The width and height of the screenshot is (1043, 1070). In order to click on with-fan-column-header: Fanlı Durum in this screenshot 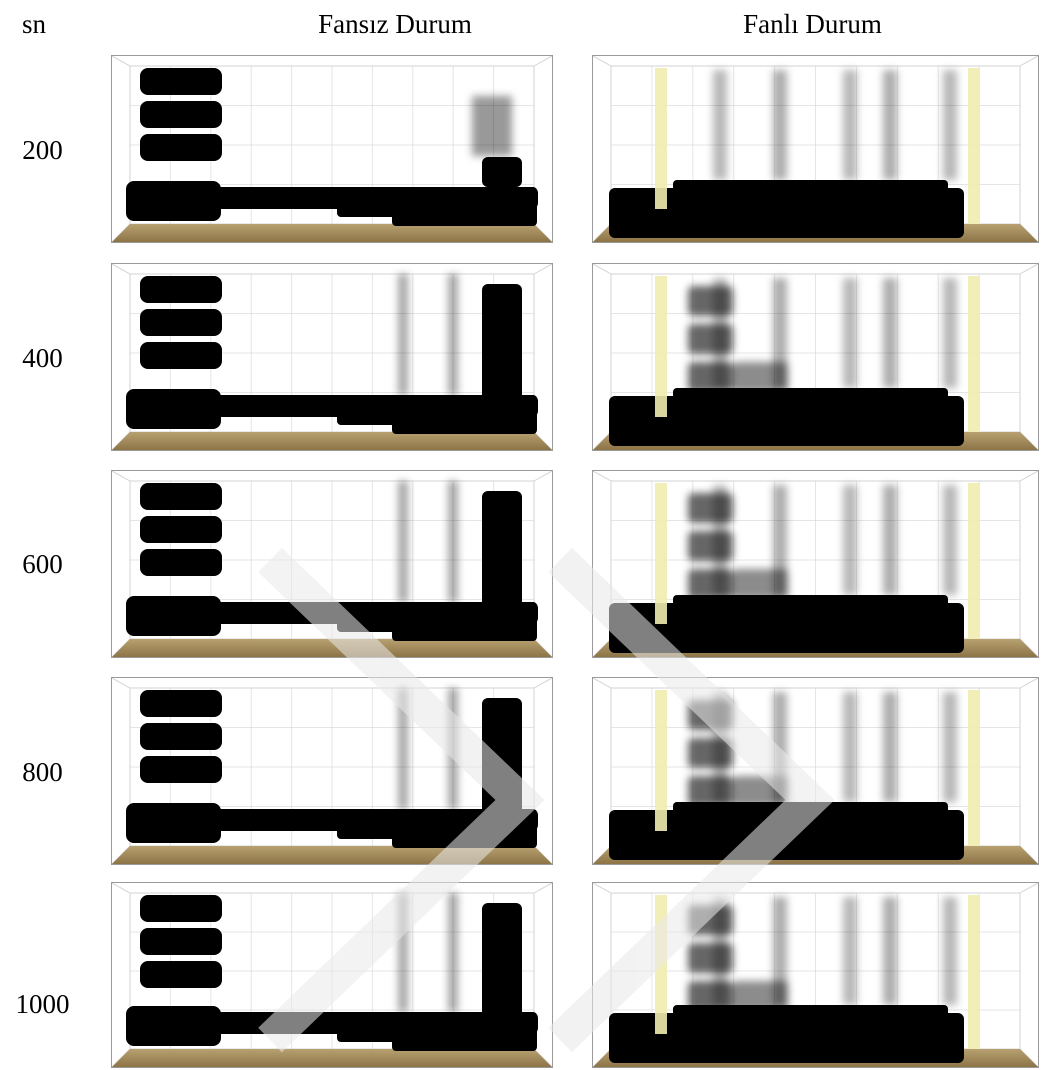, I will do `click(812, 24)`.